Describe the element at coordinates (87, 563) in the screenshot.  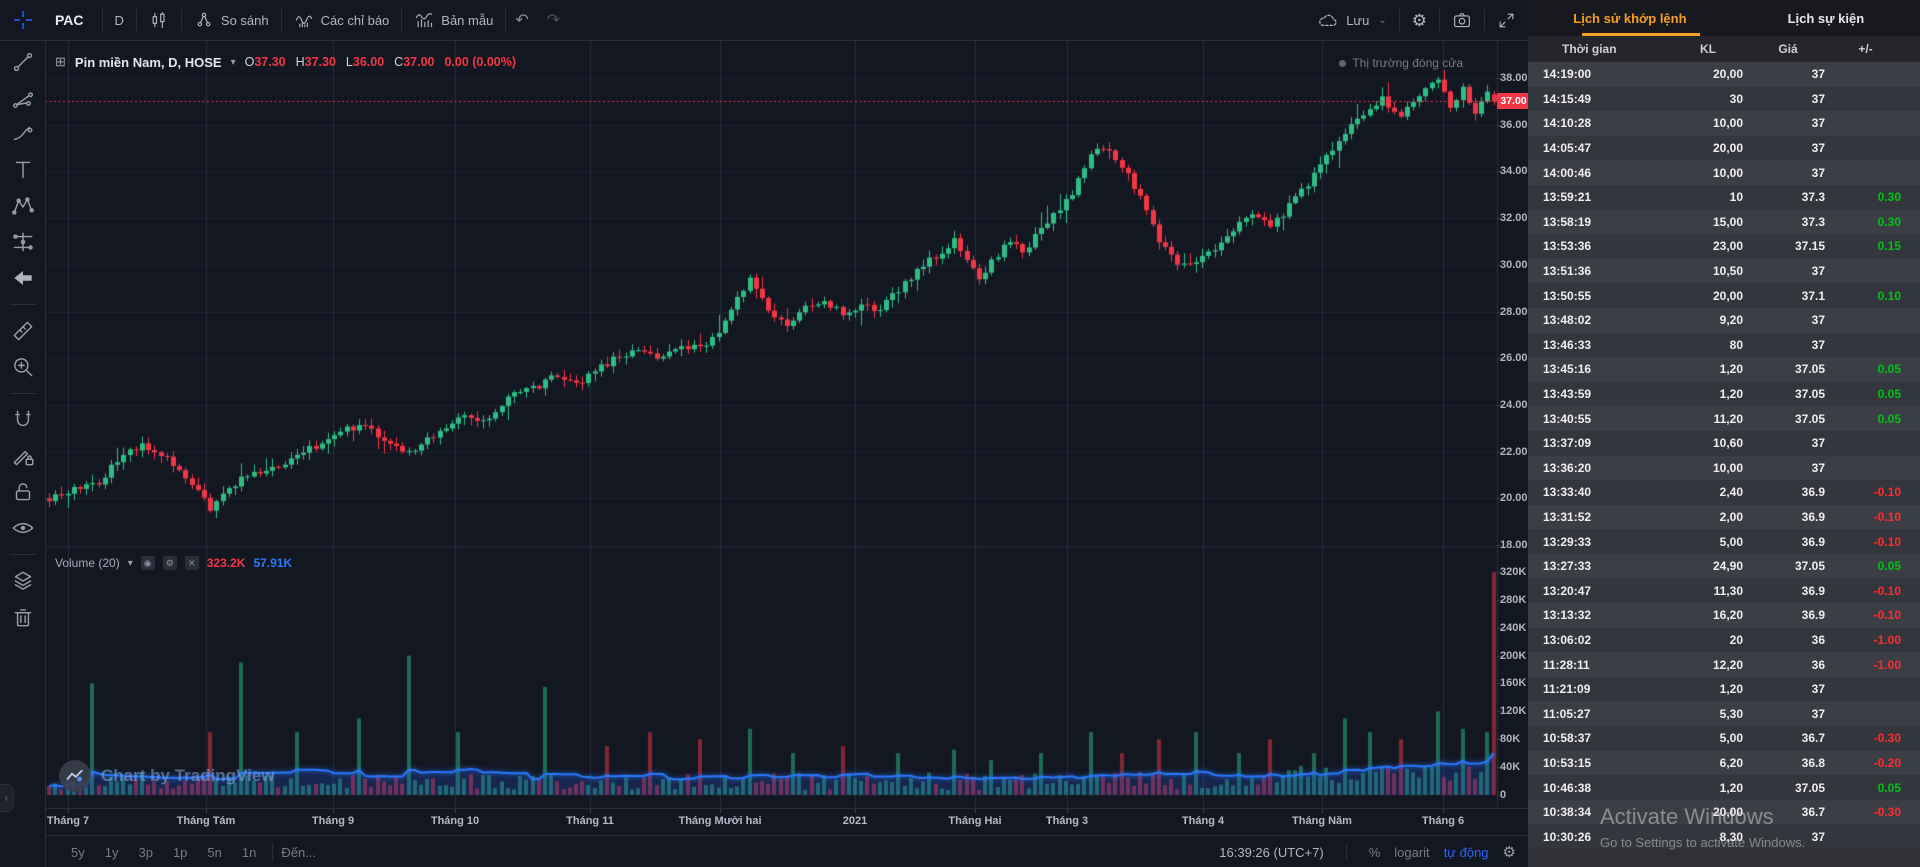
I see `volume-indicator-label: Volume (20)` at that location.